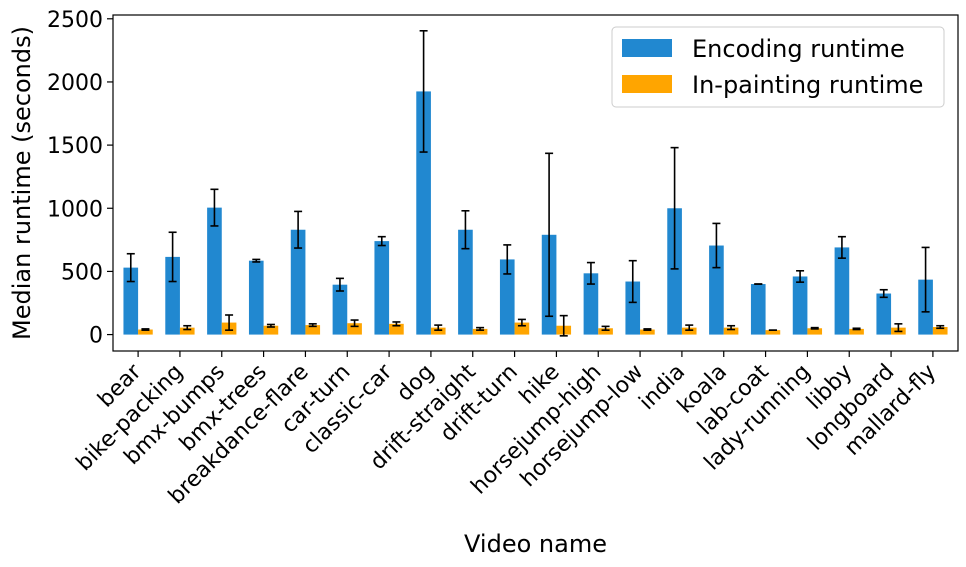  I want to click on error-bar-encoding-india, so click(674, 208).